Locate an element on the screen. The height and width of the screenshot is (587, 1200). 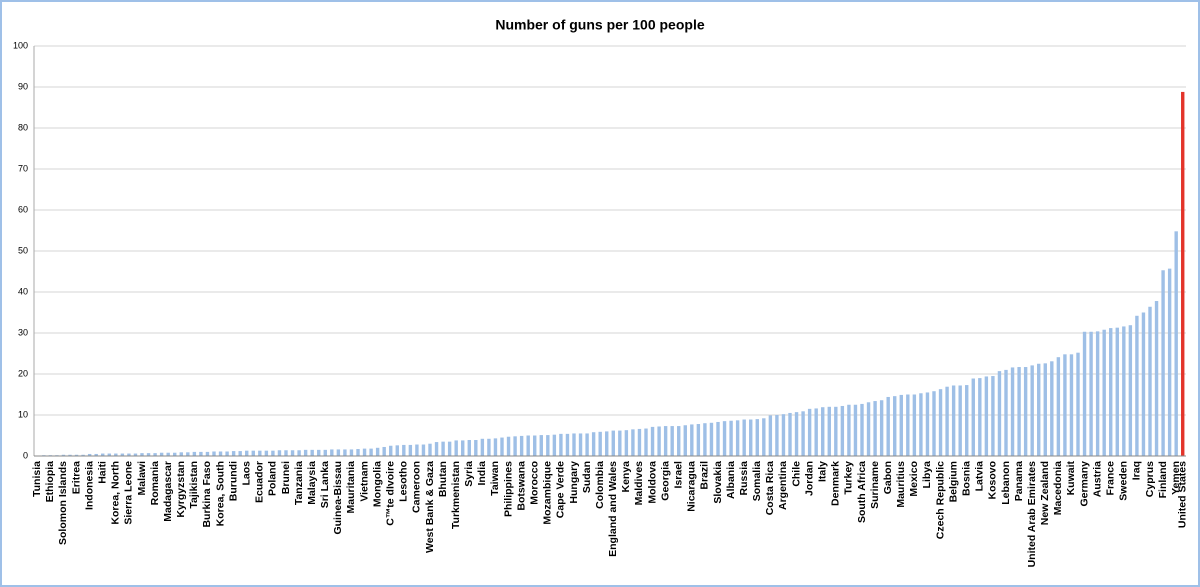
x-tick-label: Georgia is located at coordinates (665, 481).